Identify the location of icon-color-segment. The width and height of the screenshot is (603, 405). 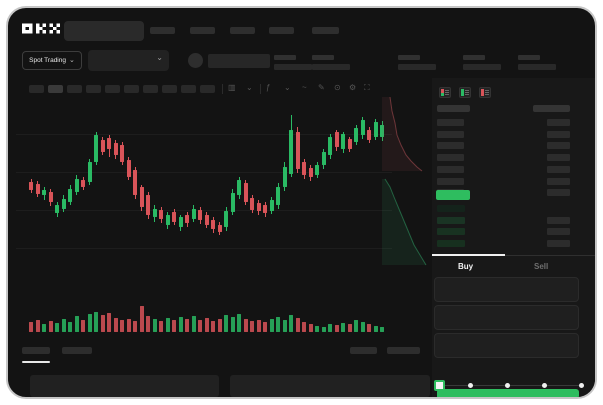
(442, 94).